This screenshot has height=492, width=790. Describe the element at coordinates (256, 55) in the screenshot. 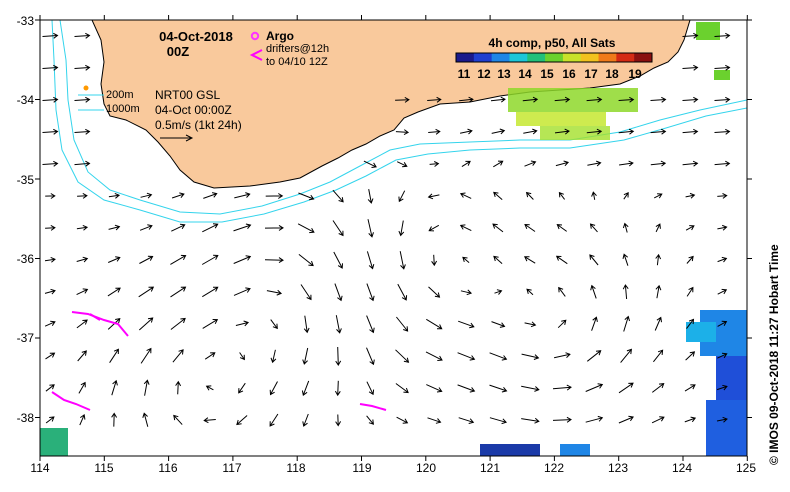

I see `drifter-legend-icon` at that location.